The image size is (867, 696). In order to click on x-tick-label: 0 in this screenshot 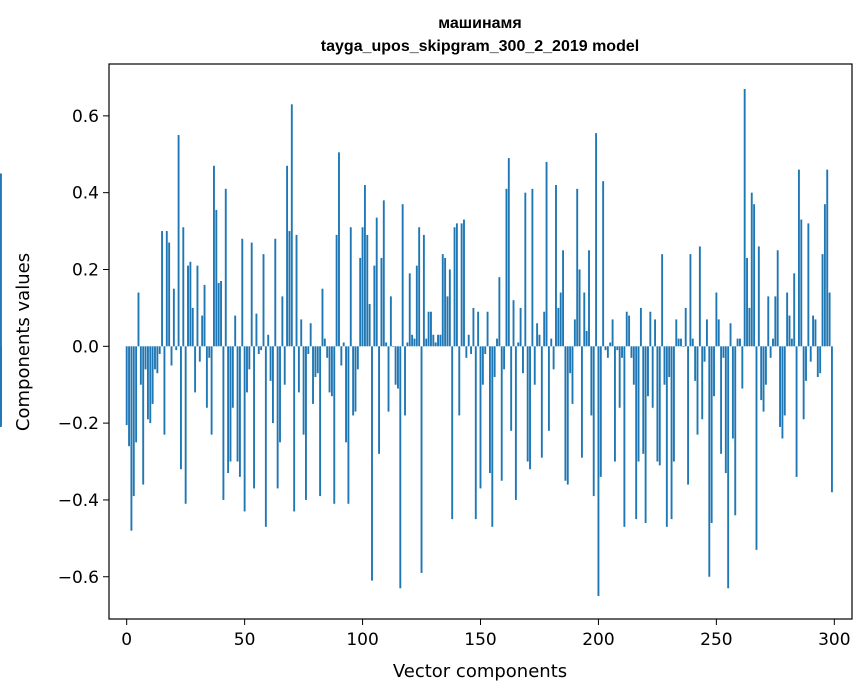, I will do `click(126, 640)`.